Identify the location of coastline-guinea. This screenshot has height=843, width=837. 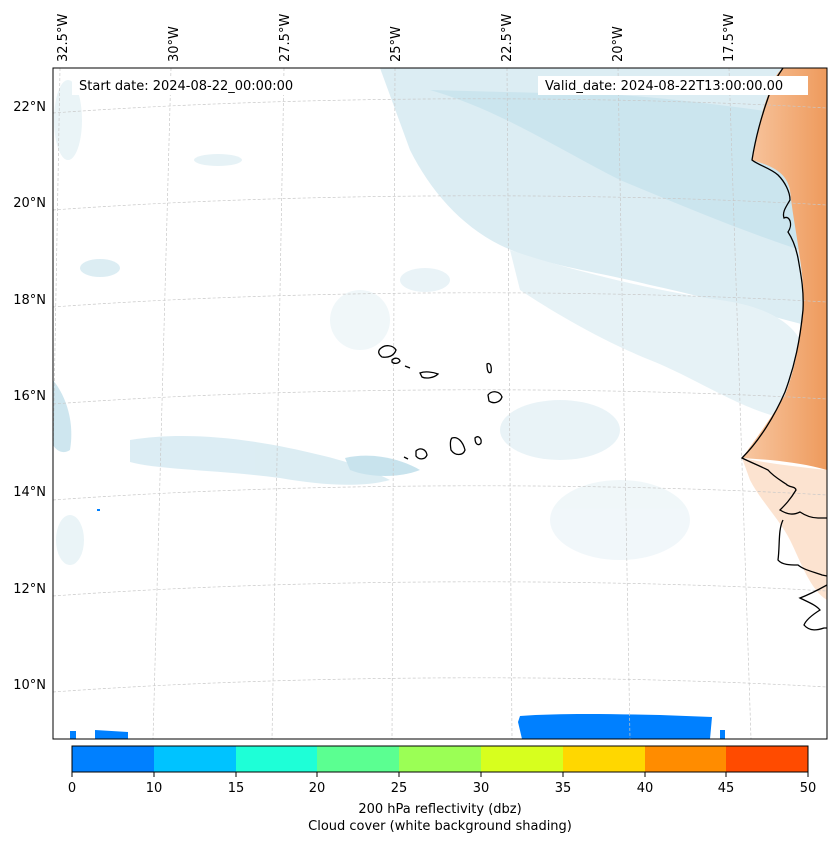
(812, 607).